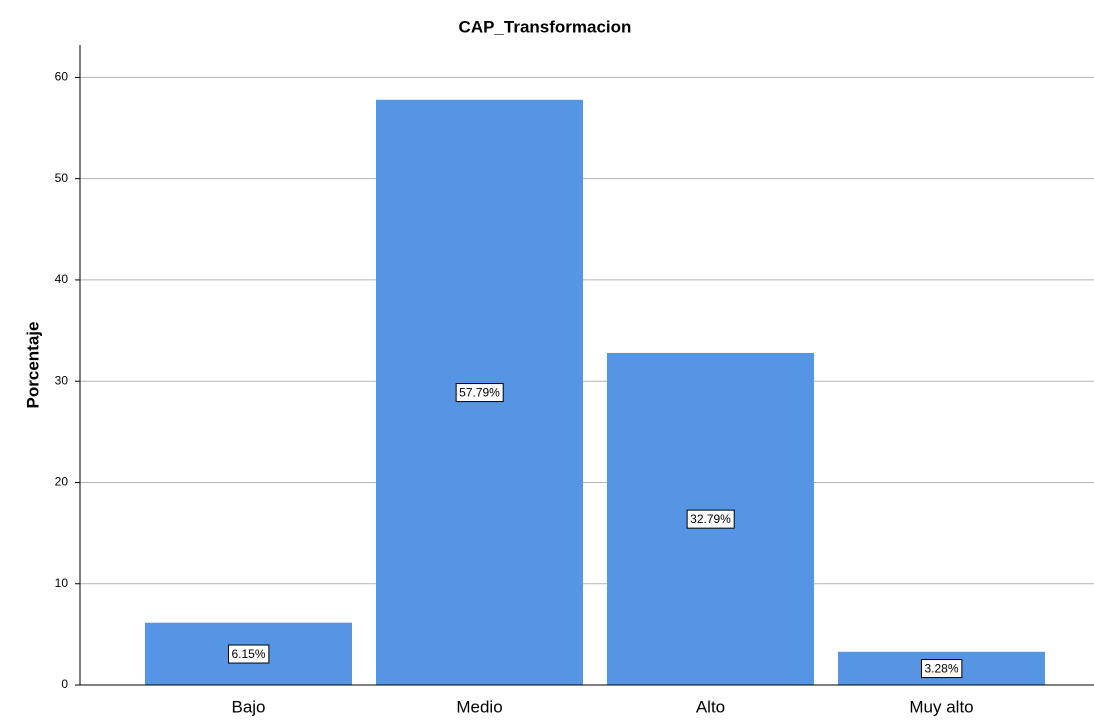  What do you see at coordinates (710, 706) in the screenshot?
I see `x-tick-label: Alto` at bounding box center [710, 706].